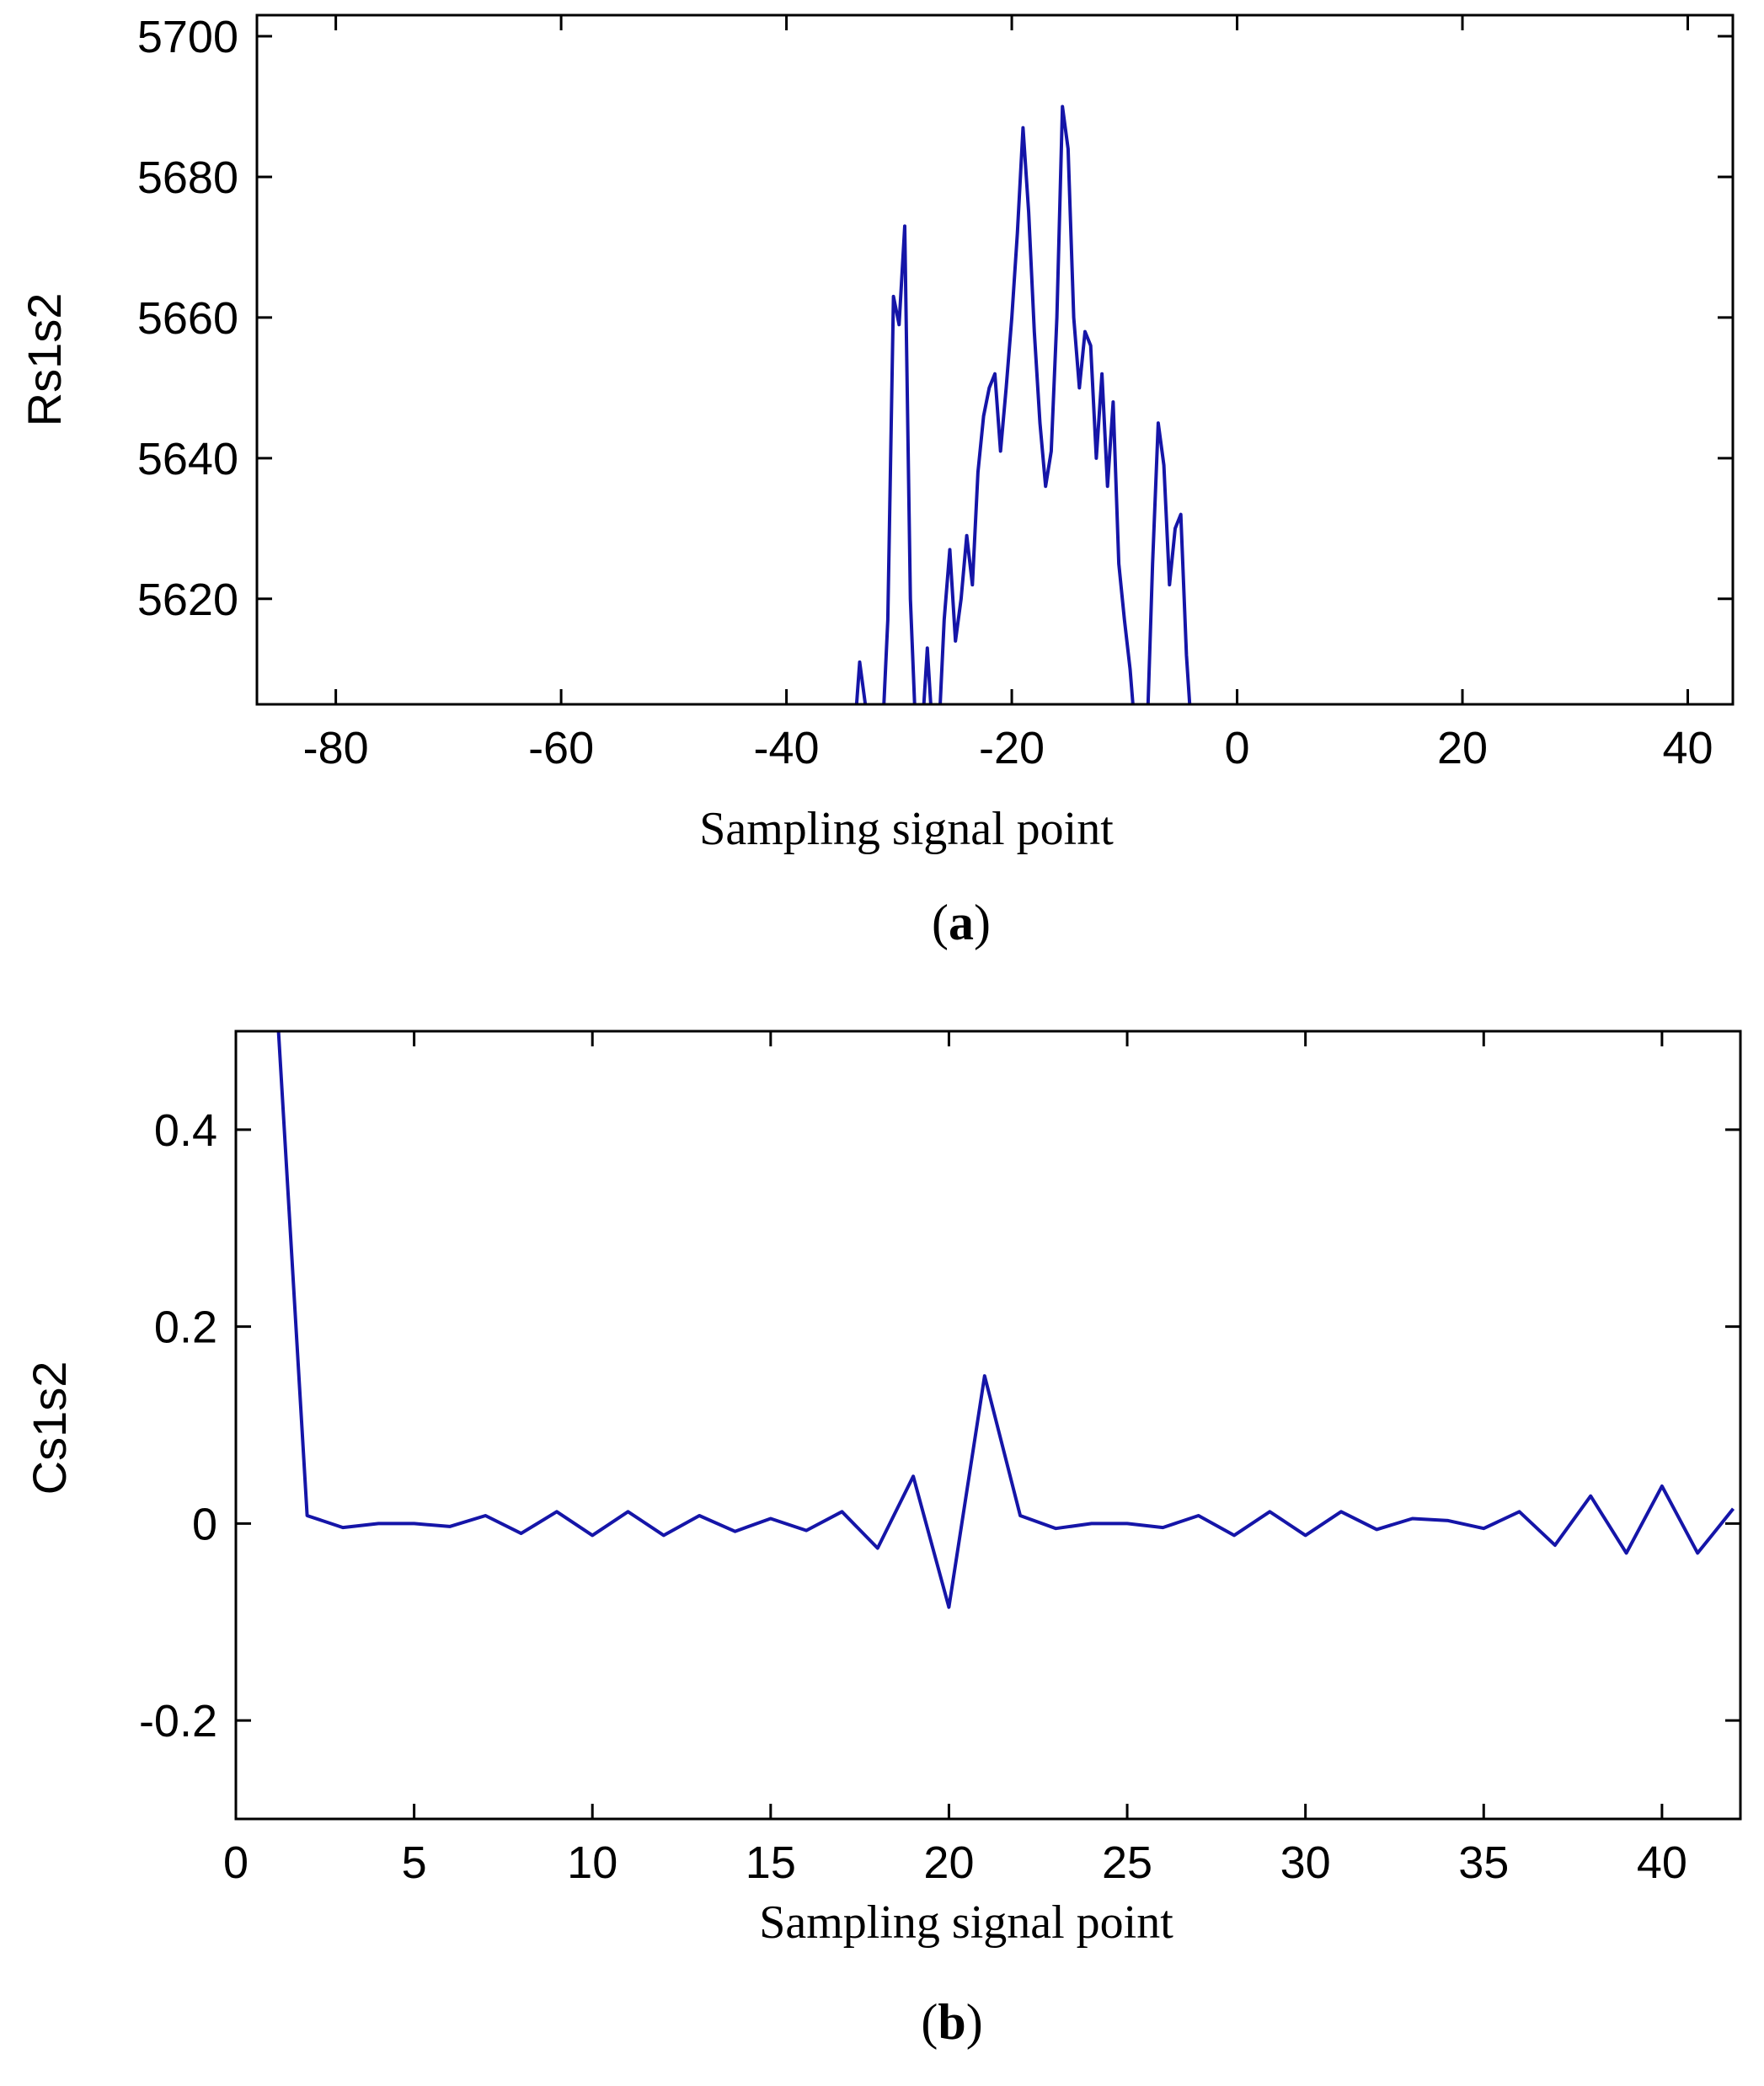  I want to click on chart-a-y-tick-label: 5680, so click(187, 177).